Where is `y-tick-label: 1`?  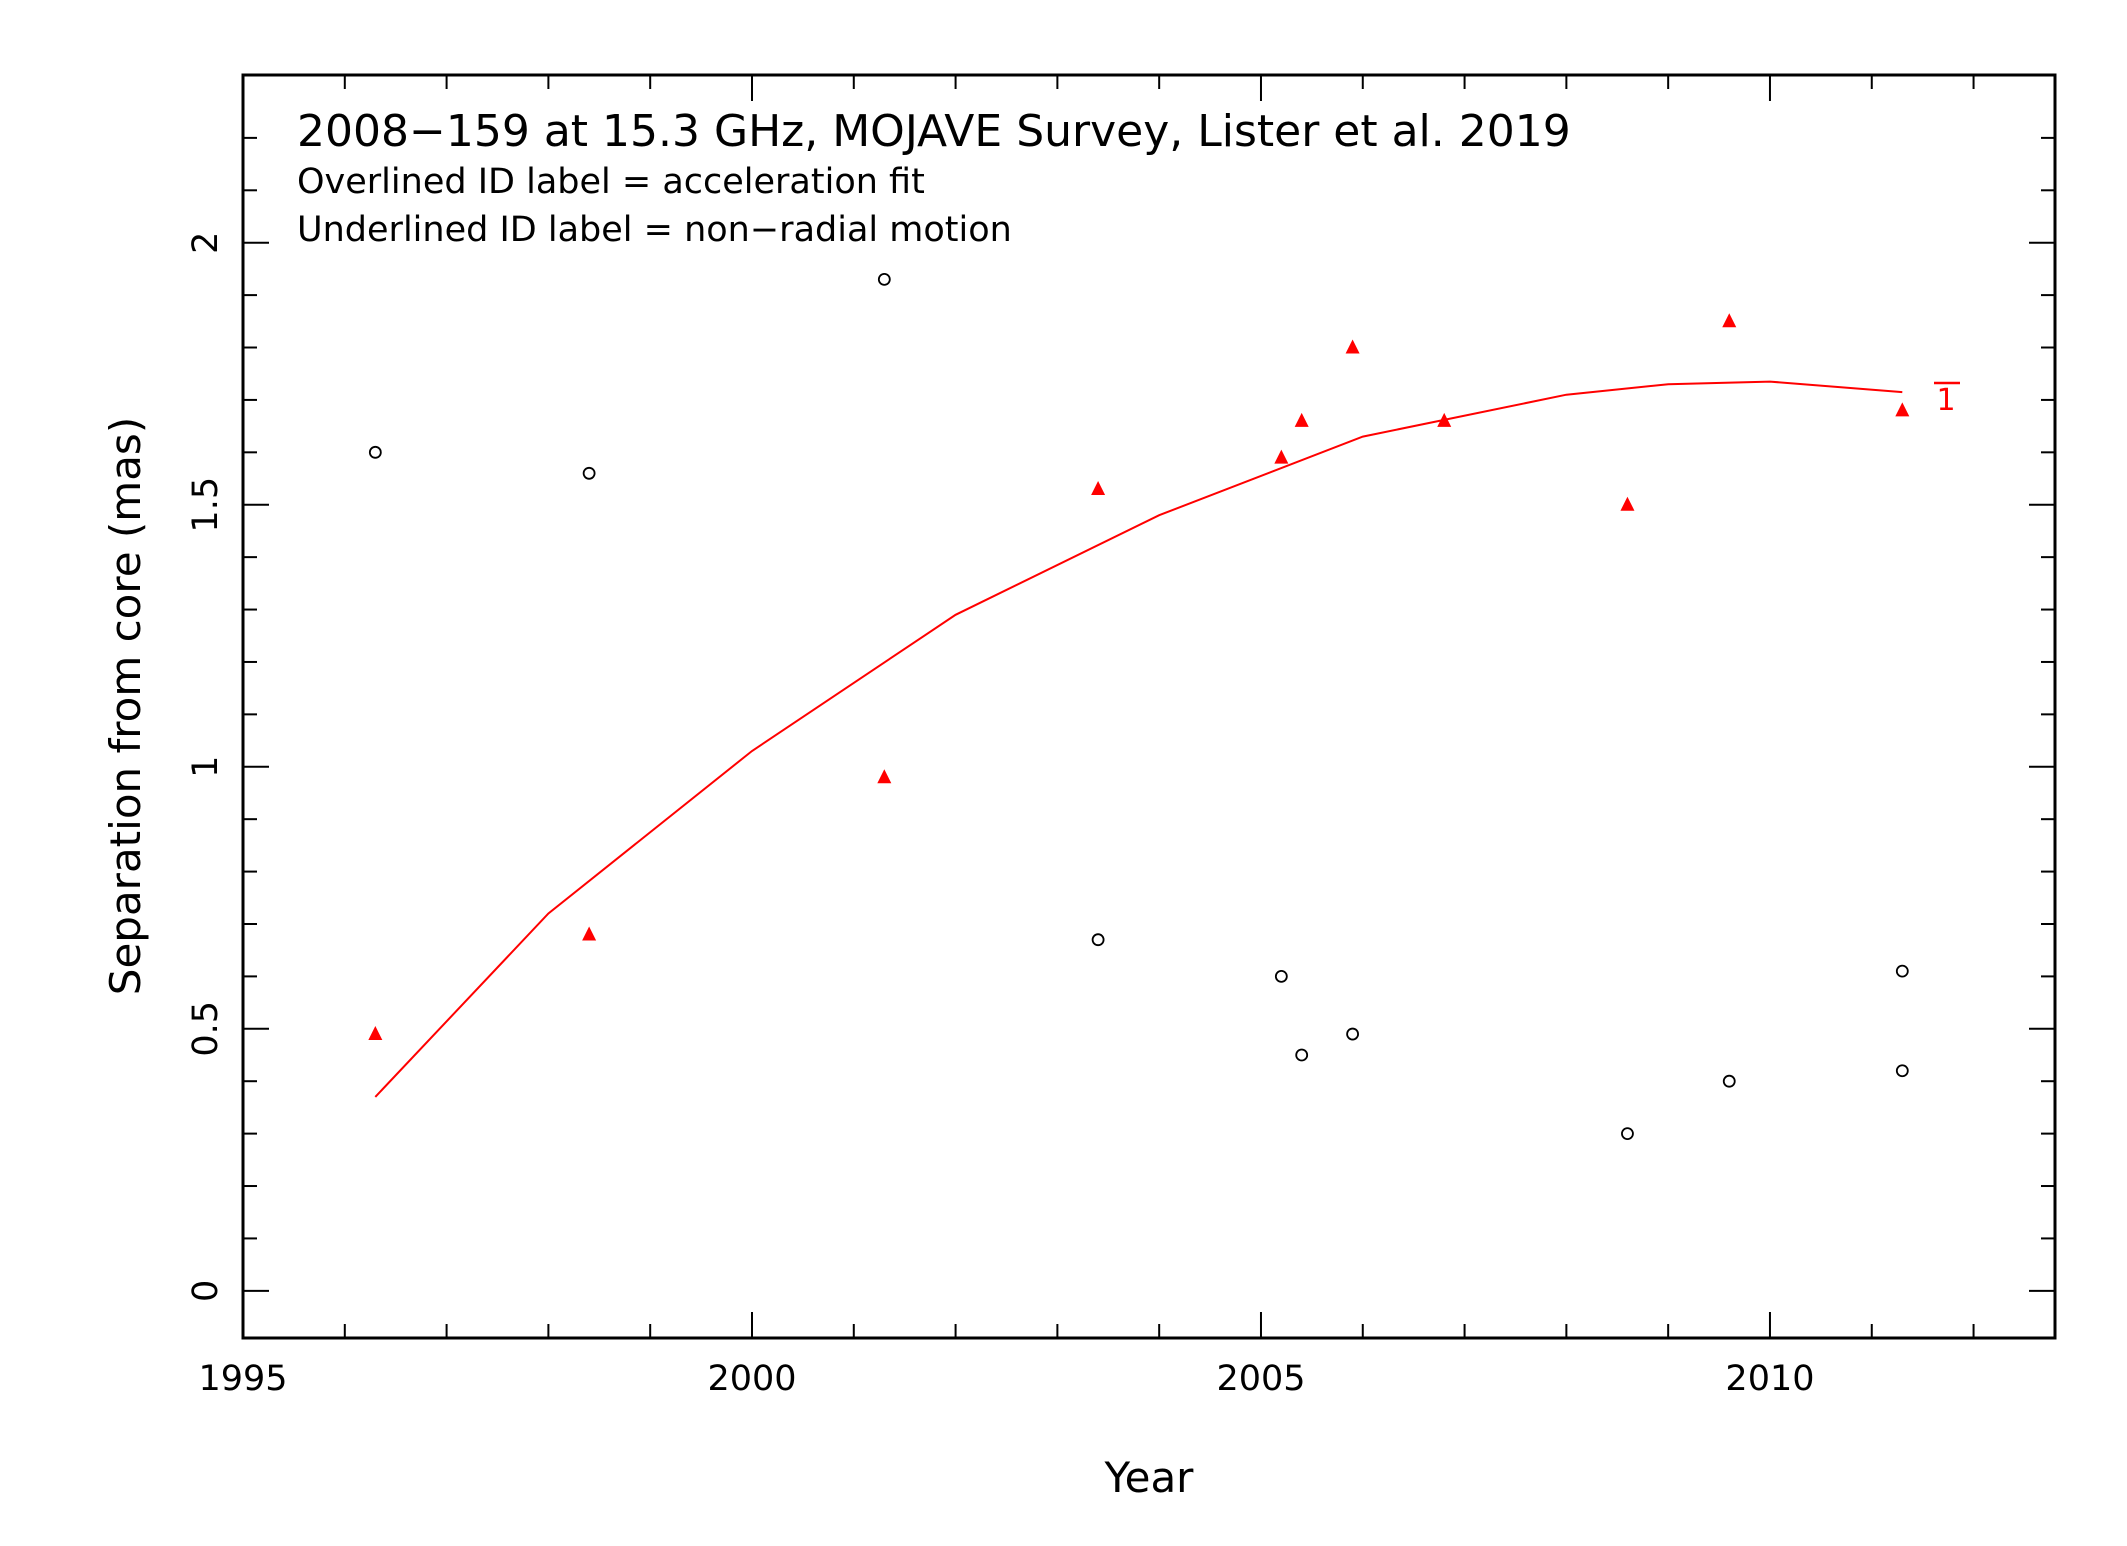
y-tick-label: 1 is located at coordinates (206, 767).